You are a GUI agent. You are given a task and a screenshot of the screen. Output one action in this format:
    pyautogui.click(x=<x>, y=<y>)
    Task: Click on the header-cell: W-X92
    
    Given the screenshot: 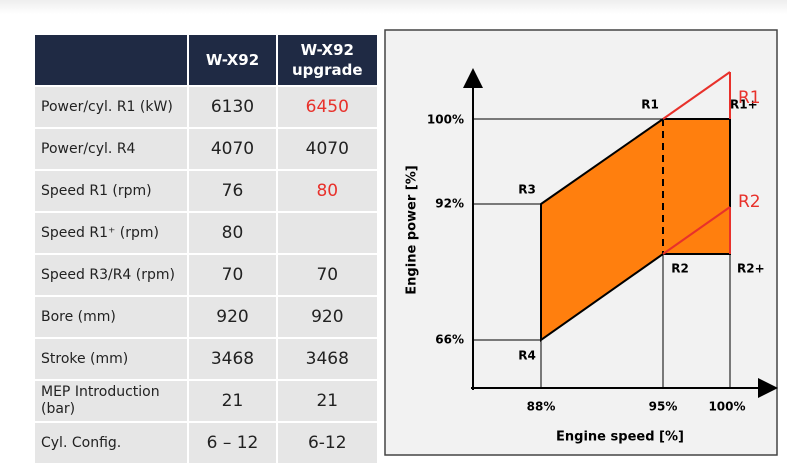 What is the action you would take?
    pyautogui.click(x=232, y=60)
    